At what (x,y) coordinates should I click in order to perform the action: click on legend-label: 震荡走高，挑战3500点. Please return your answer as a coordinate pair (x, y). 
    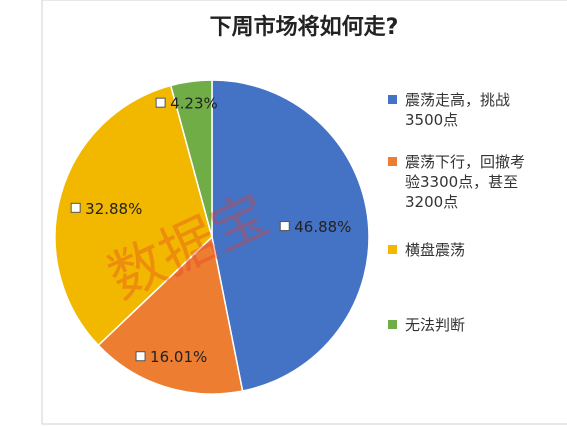
    Looking at the image, I should click on (458, 110).